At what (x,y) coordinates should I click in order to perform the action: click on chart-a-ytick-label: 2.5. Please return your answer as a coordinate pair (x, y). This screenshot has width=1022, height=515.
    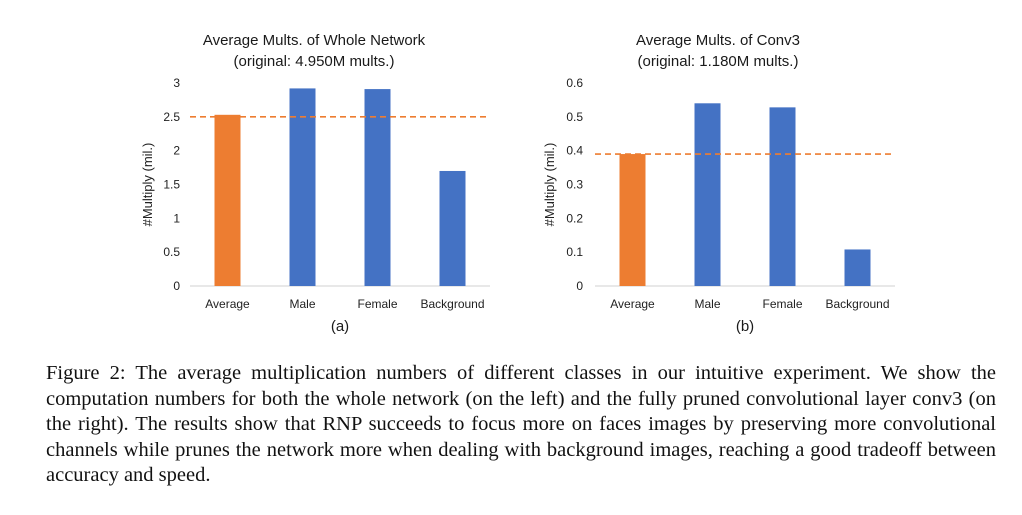
    Looking at the image, I should click on (171, 117).